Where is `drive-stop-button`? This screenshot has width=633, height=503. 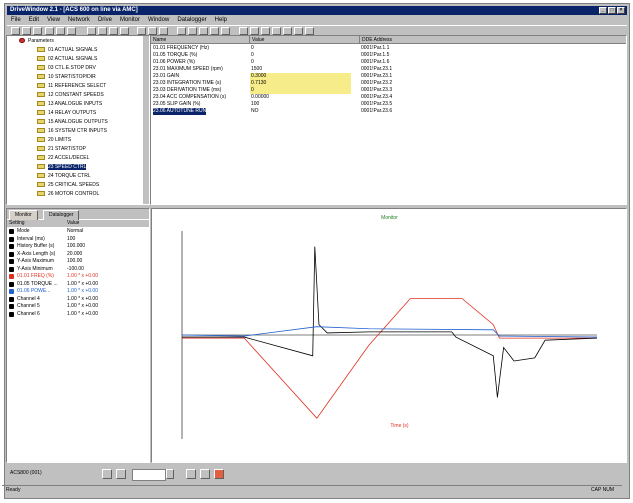 drive-stop-button is located at coordinates (121, 474).